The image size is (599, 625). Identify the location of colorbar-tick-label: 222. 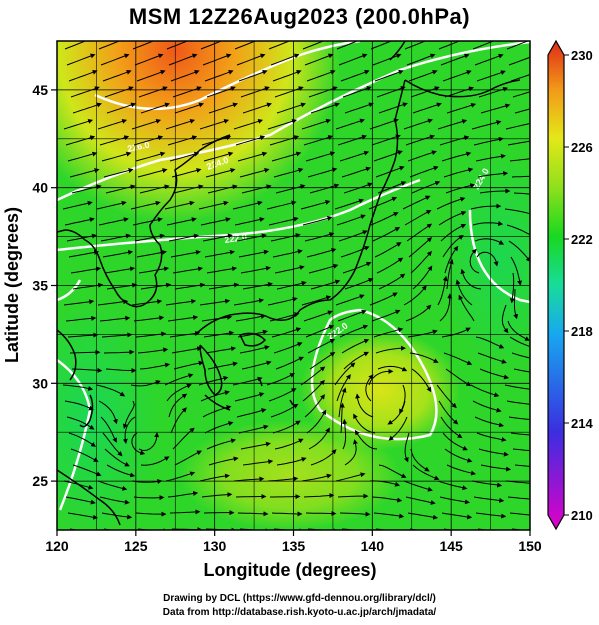
(582, 239).